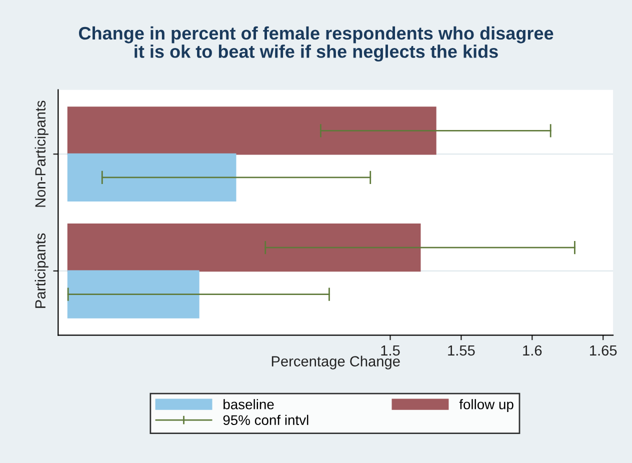 The width and height of the screenshot is (632, 463). What do you see at coordinates (41, 153) in the screenshot?
I see `y-tick-label: Non-Participants` at bounding box center [41, 153].